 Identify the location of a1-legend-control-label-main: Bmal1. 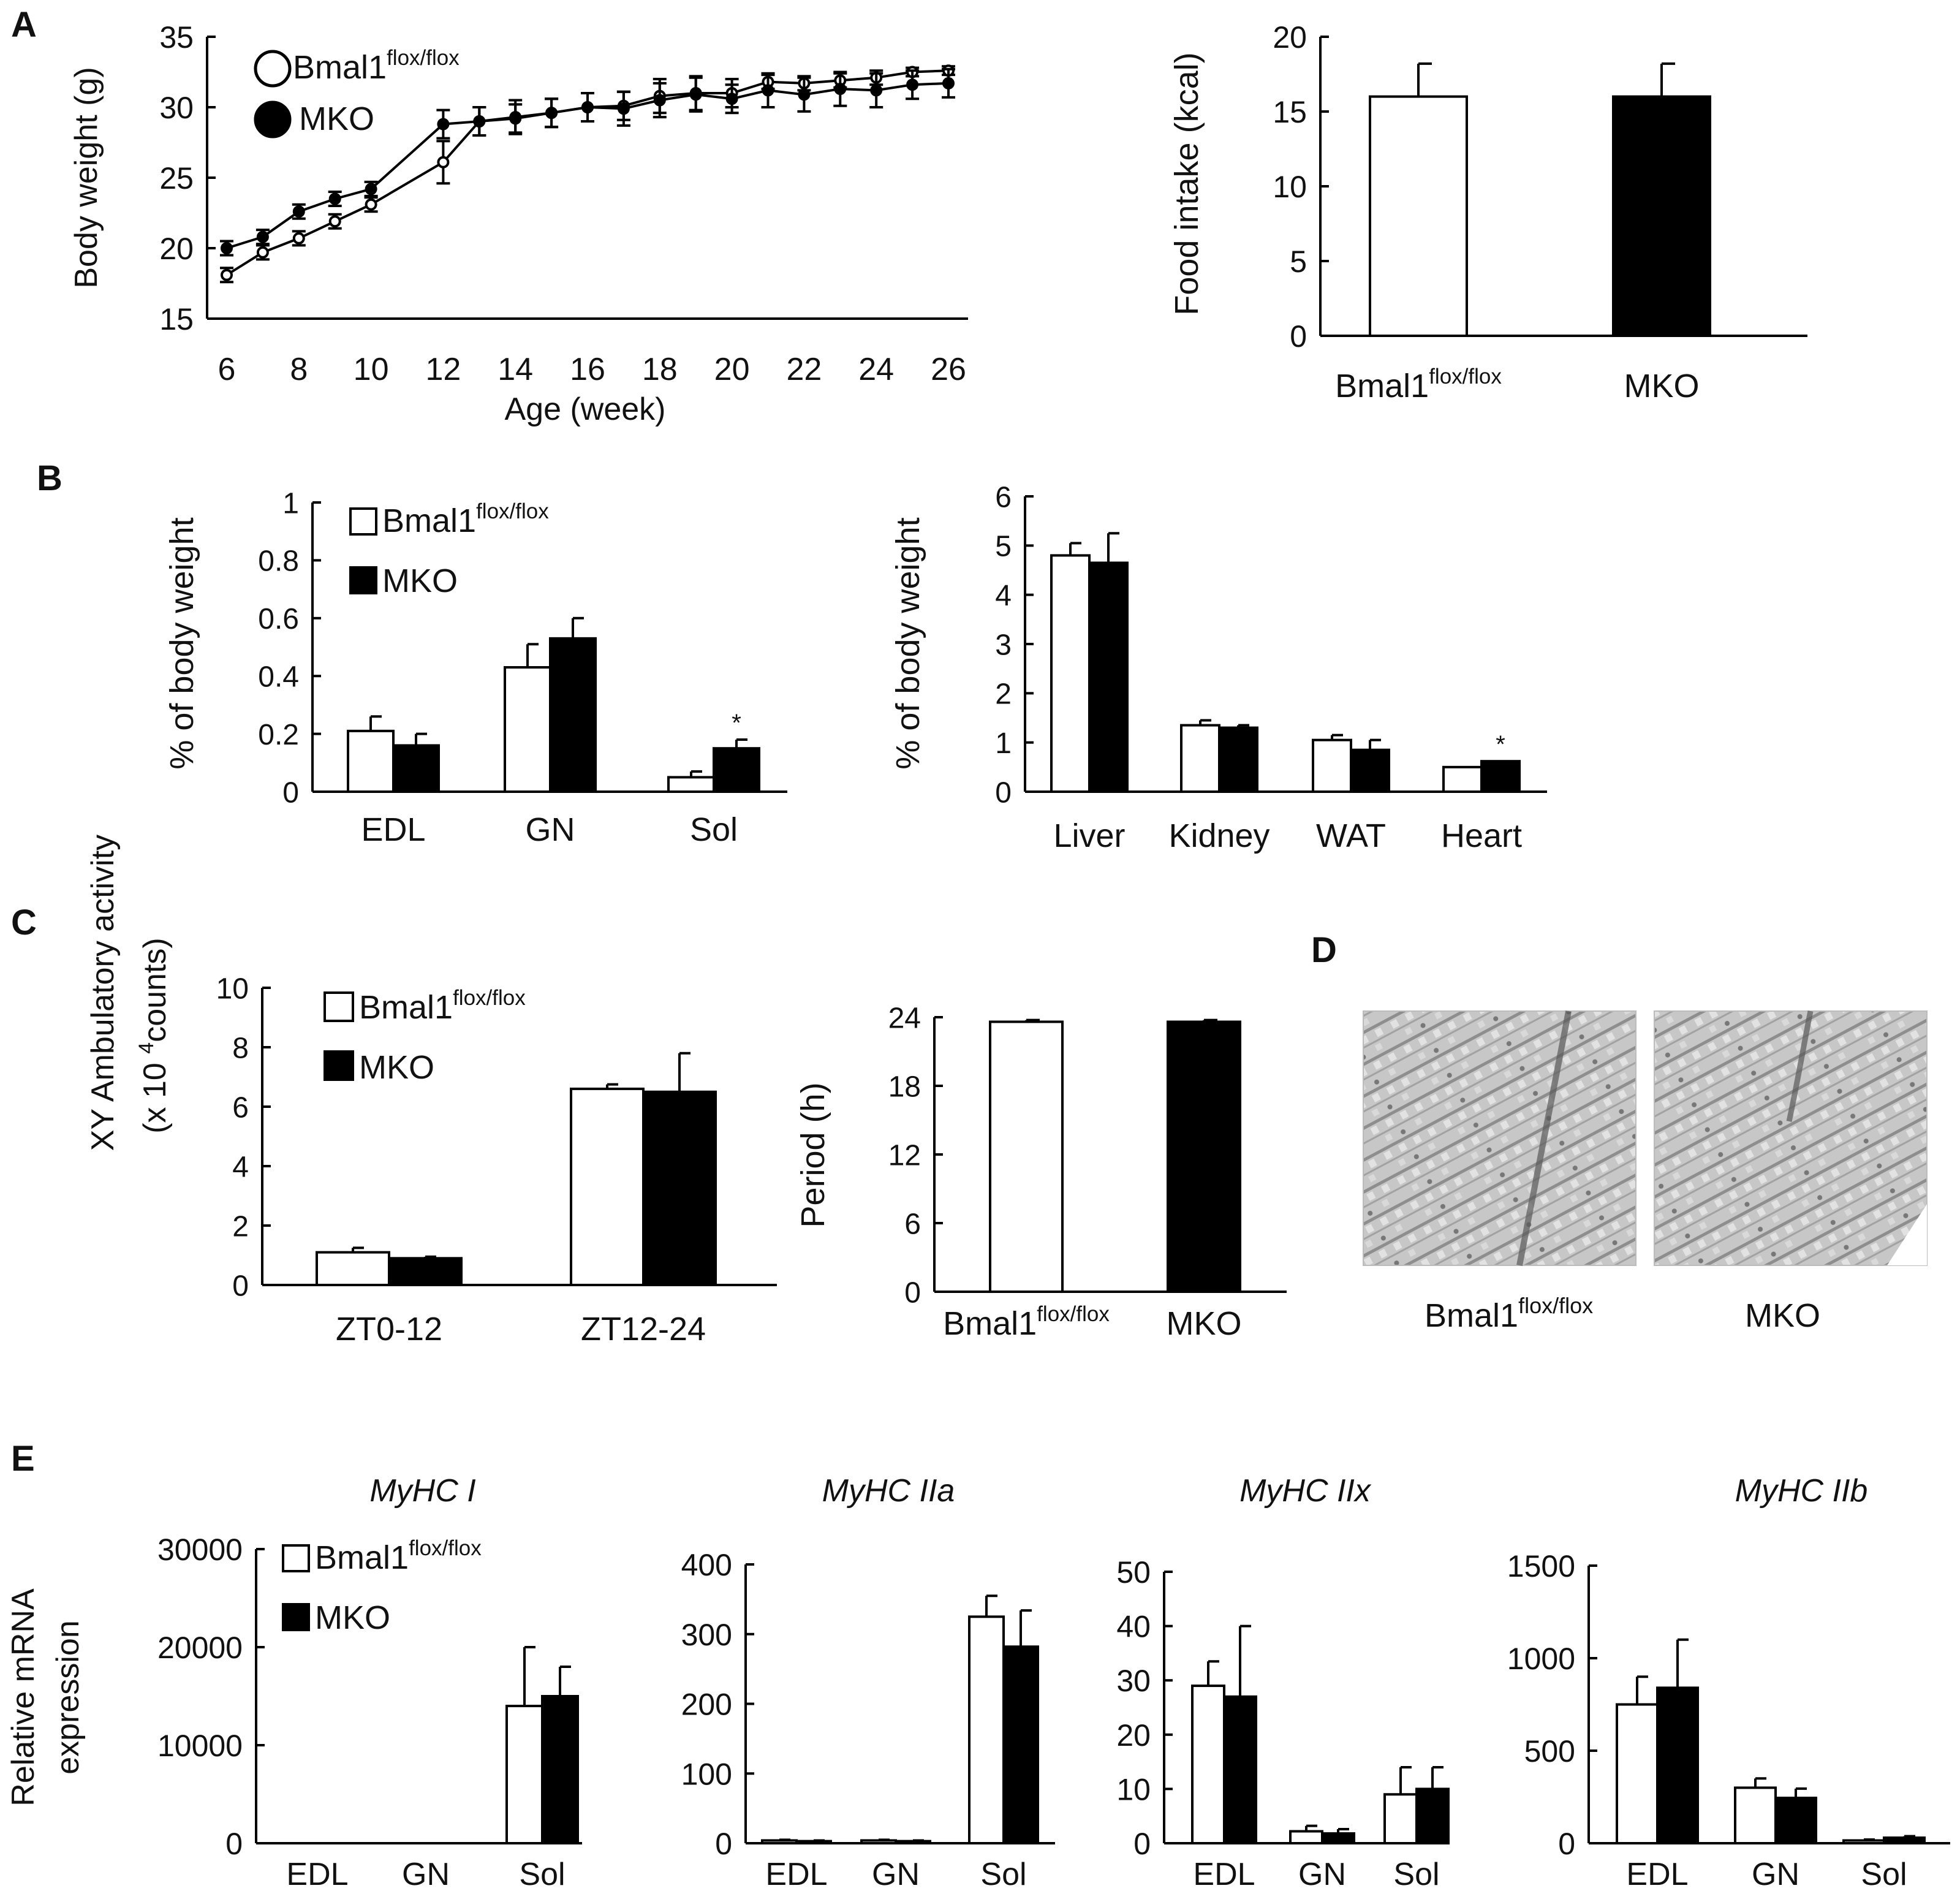
(340, 67).